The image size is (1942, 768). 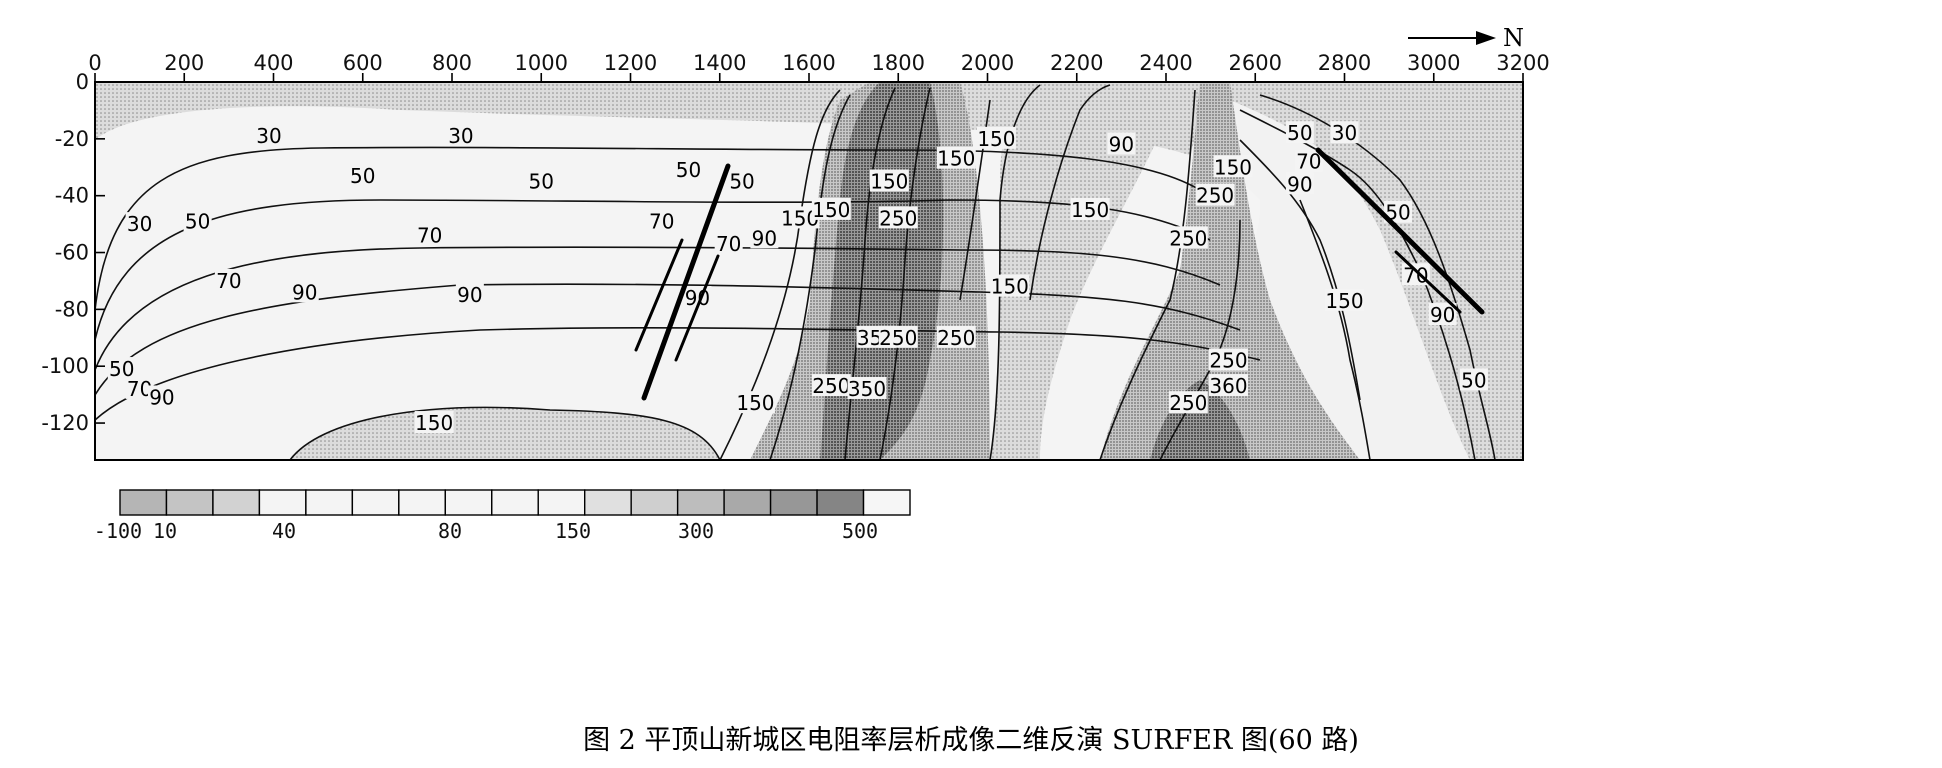 I want to click on legend-label: 150, so click(x=573, y=531).